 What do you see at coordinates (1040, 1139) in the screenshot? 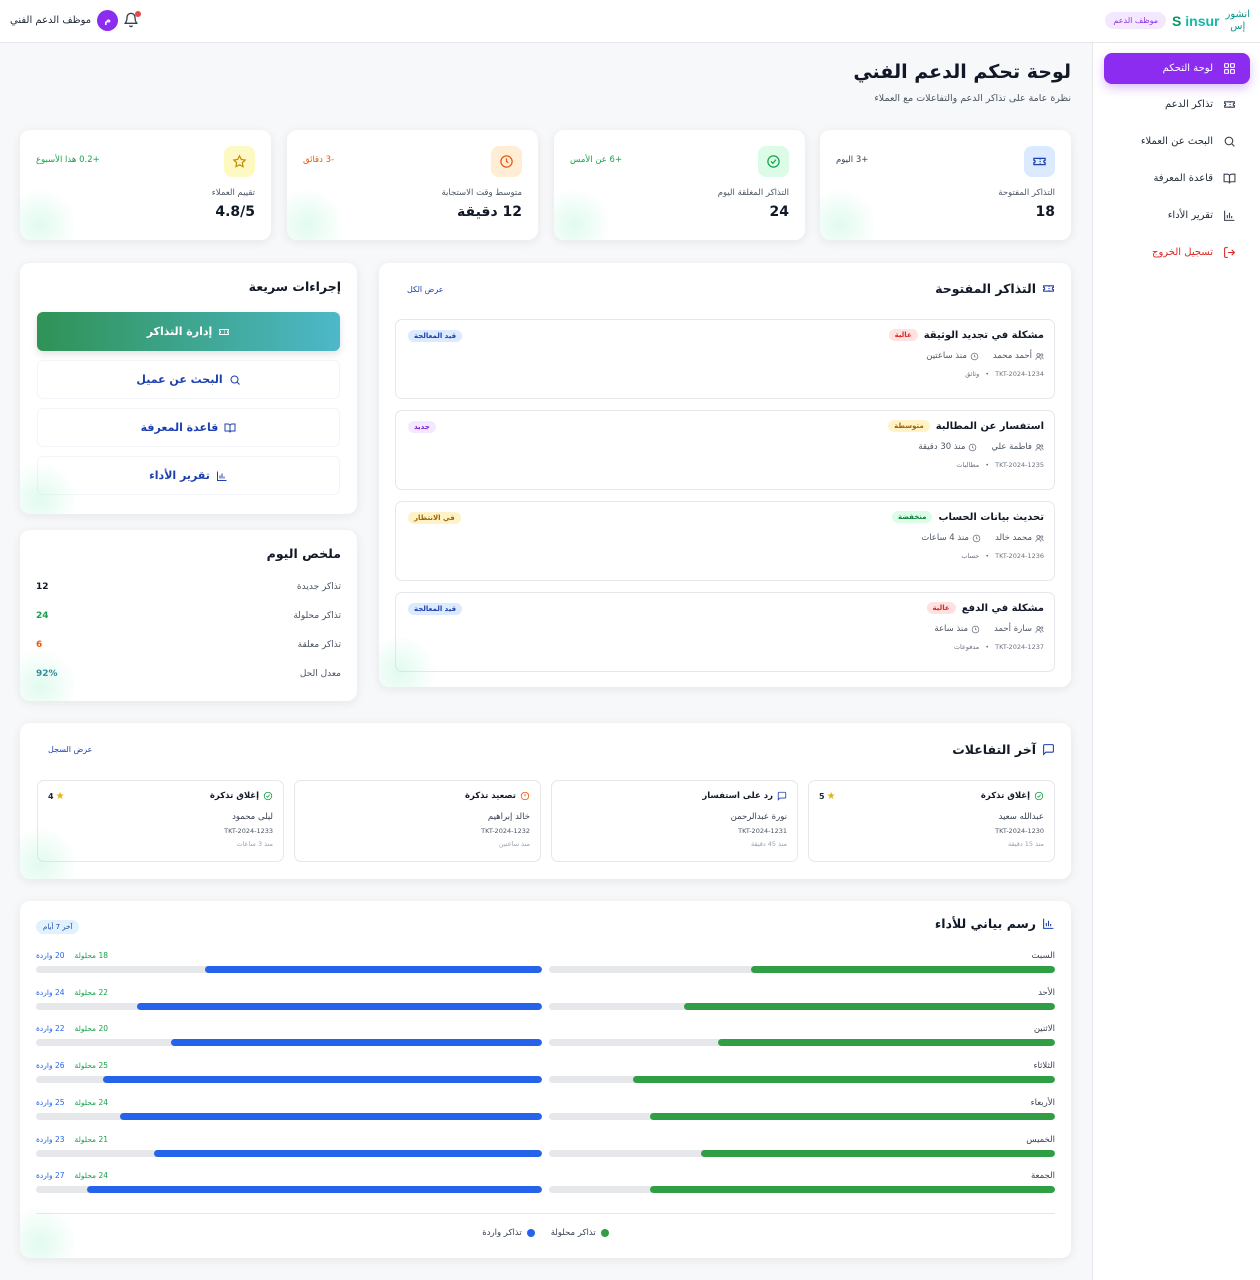
I see `day-label: الخميس` at bounding box center [1040, 1139].